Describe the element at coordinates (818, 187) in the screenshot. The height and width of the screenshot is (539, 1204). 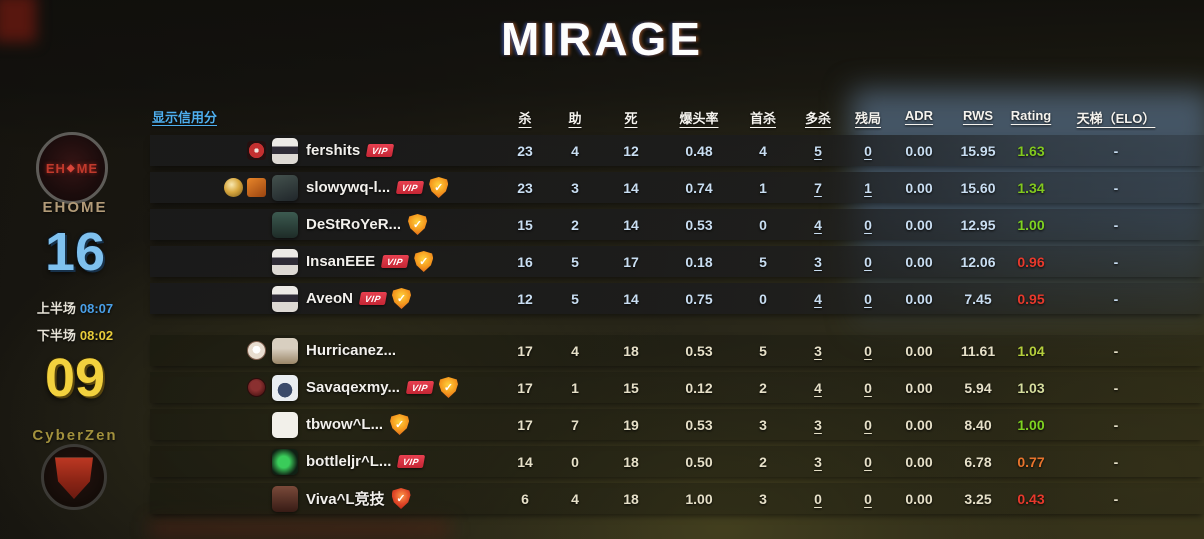
I see `stat-multi-kills: 7` at that location.